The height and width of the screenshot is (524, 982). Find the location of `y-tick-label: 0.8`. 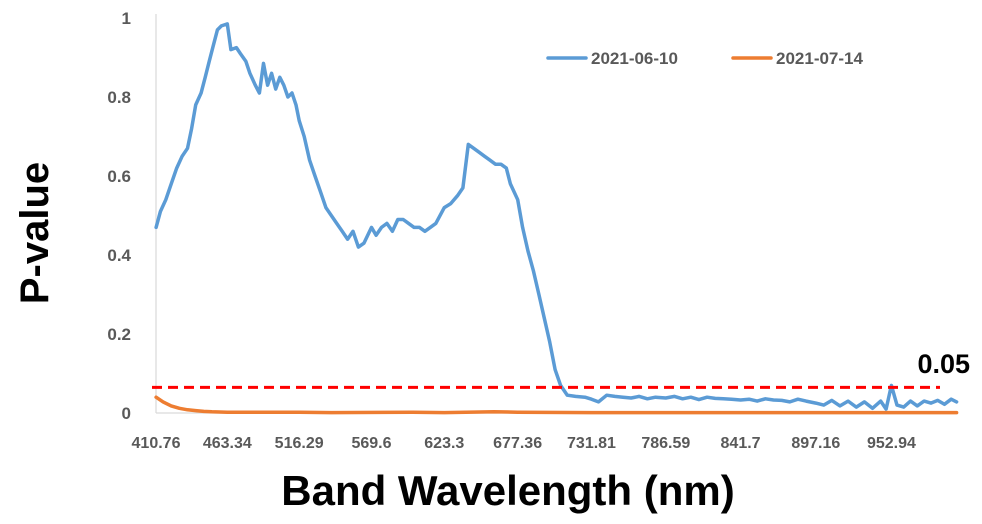

y-tick-label: 0.8 is located at coordinates (119, 97).